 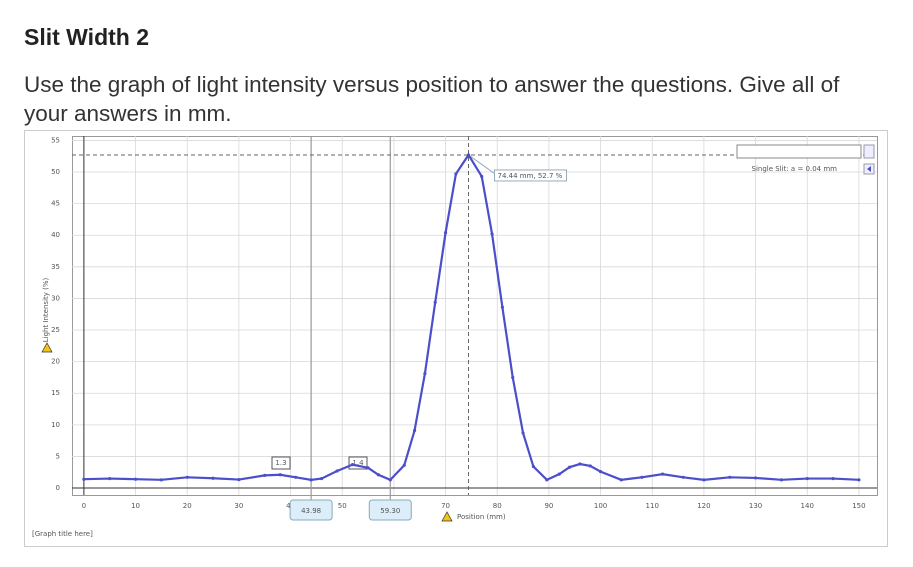 What do you see at coordinates (342, 506) in the screenshot?
I see `x-tick-label: 50` at bounding box center [342, 506].